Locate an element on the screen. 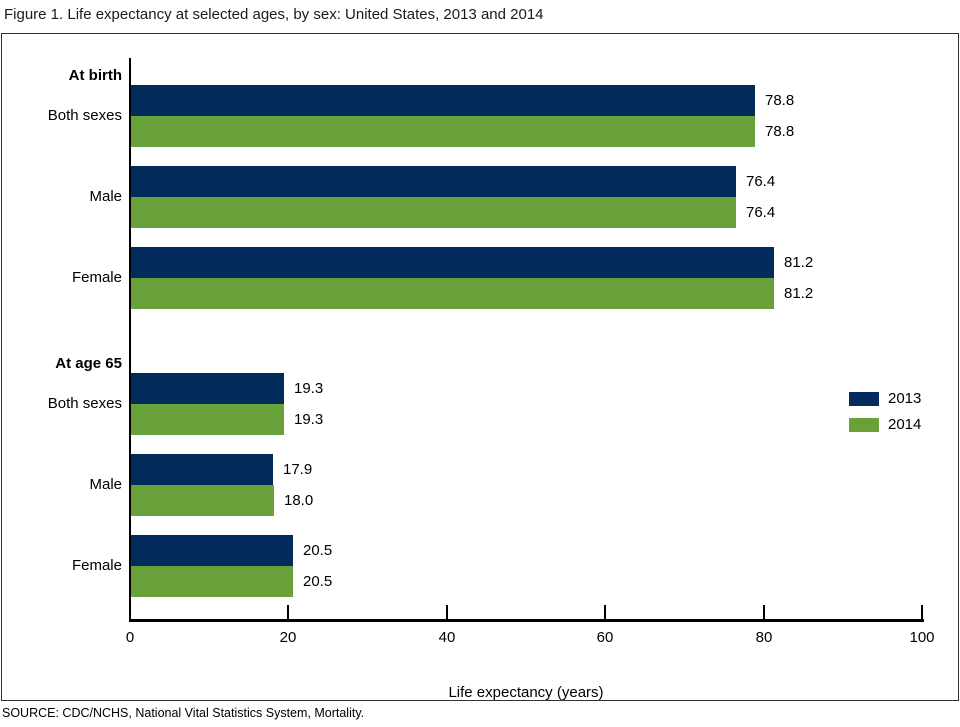 This screenshot has width=960, height=727. legend-swatch-2014 is located at coordinates (864, 425).